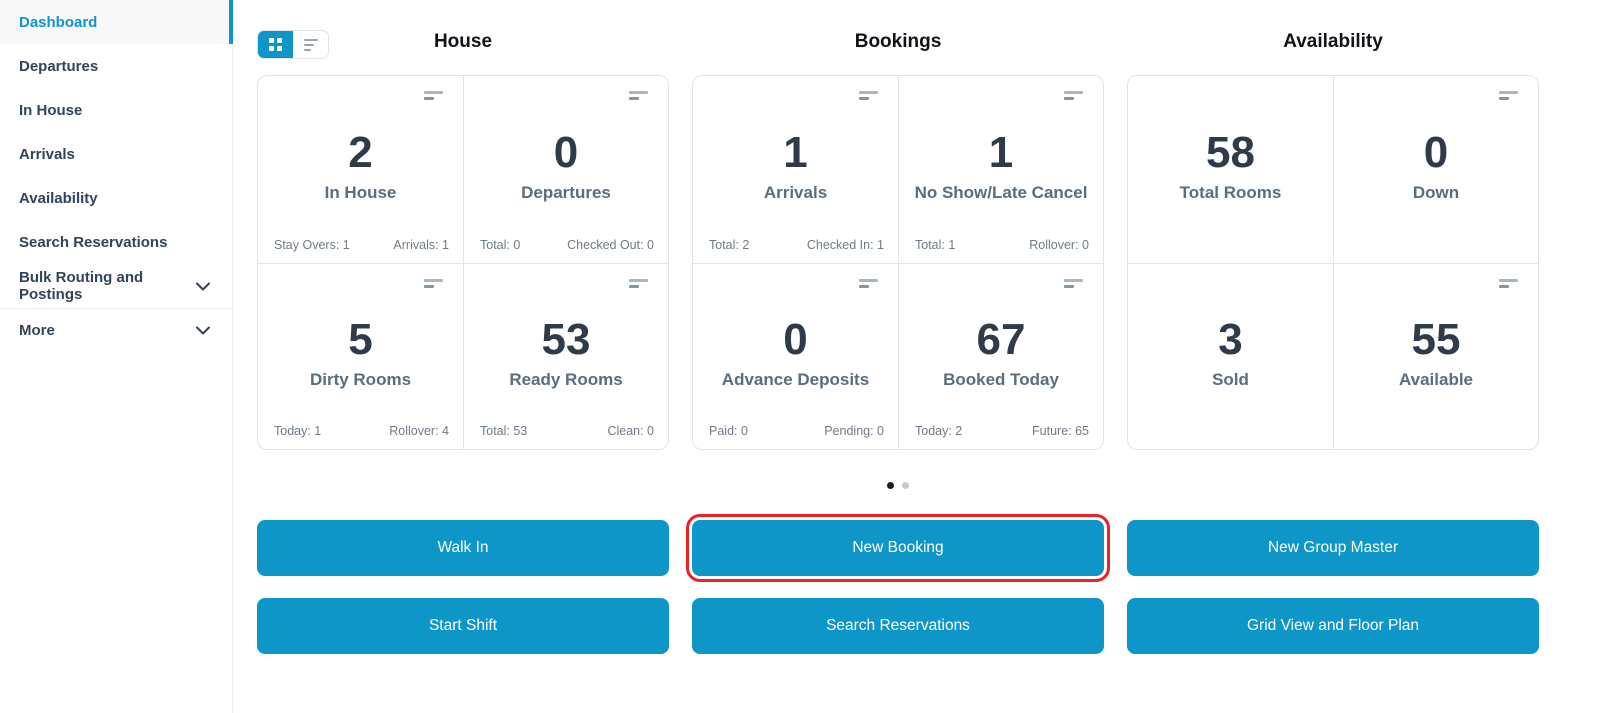 The image size is (1610, 713). What do you see at coordinates (1230, 192) in the screenshot?
I see `stat-label: Total Rooms` at bounding box center [1230, 192].